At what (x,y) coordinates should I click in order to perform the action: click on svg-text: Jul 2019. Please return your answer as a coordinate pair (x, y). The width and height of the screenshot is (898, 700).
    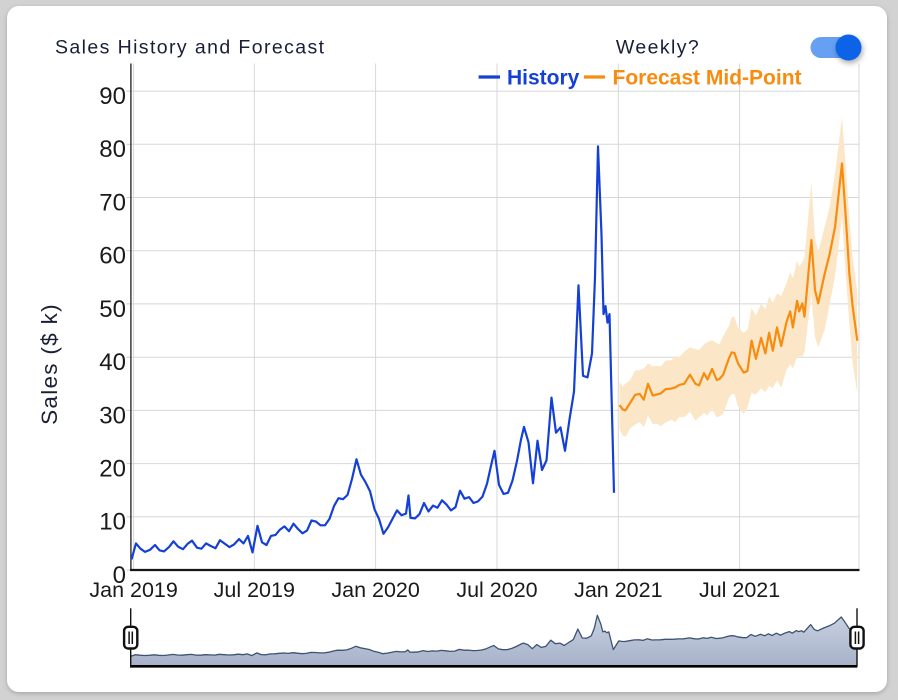
    Looking at the image, I should click on (254, 590).